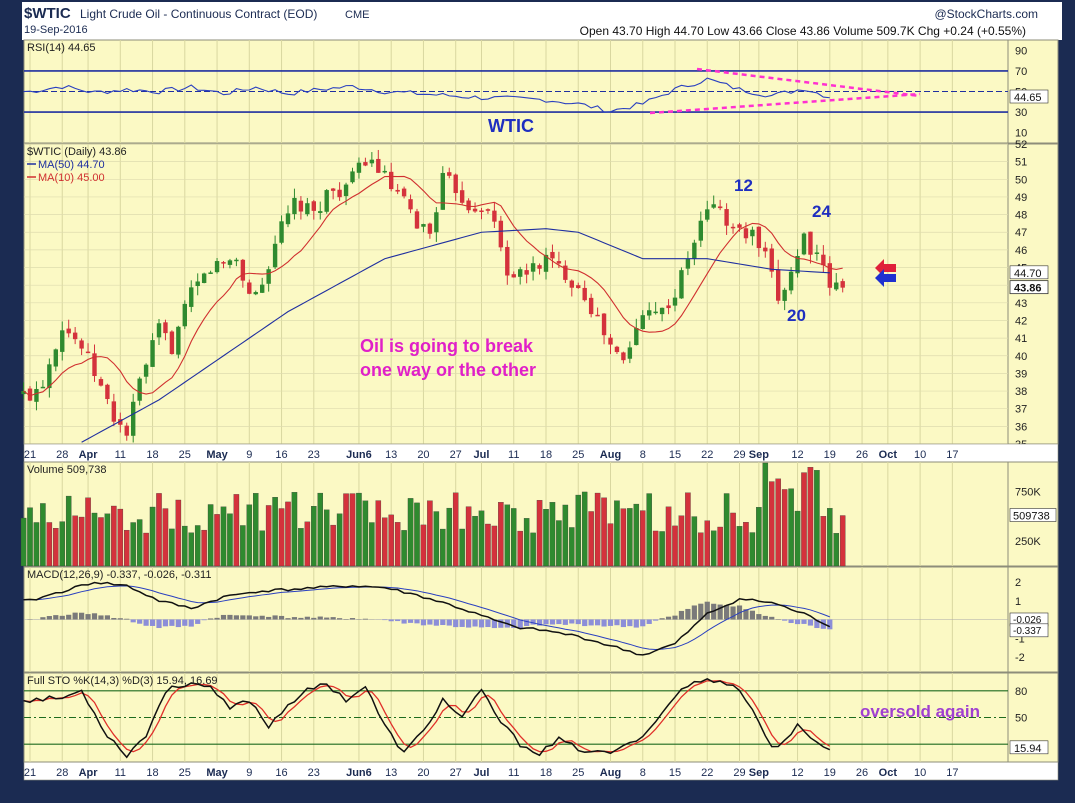 The image size is (1075, 803). Describe the element at coordinates (796, 315) in the screenshot. I see `annotation-swing-20: 20` at that location.